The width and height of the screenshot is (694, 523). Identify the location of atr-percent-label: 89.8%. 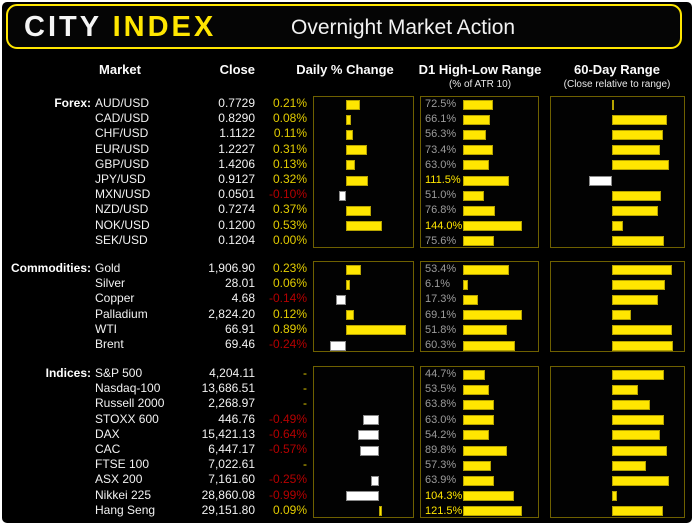
(441, 450).